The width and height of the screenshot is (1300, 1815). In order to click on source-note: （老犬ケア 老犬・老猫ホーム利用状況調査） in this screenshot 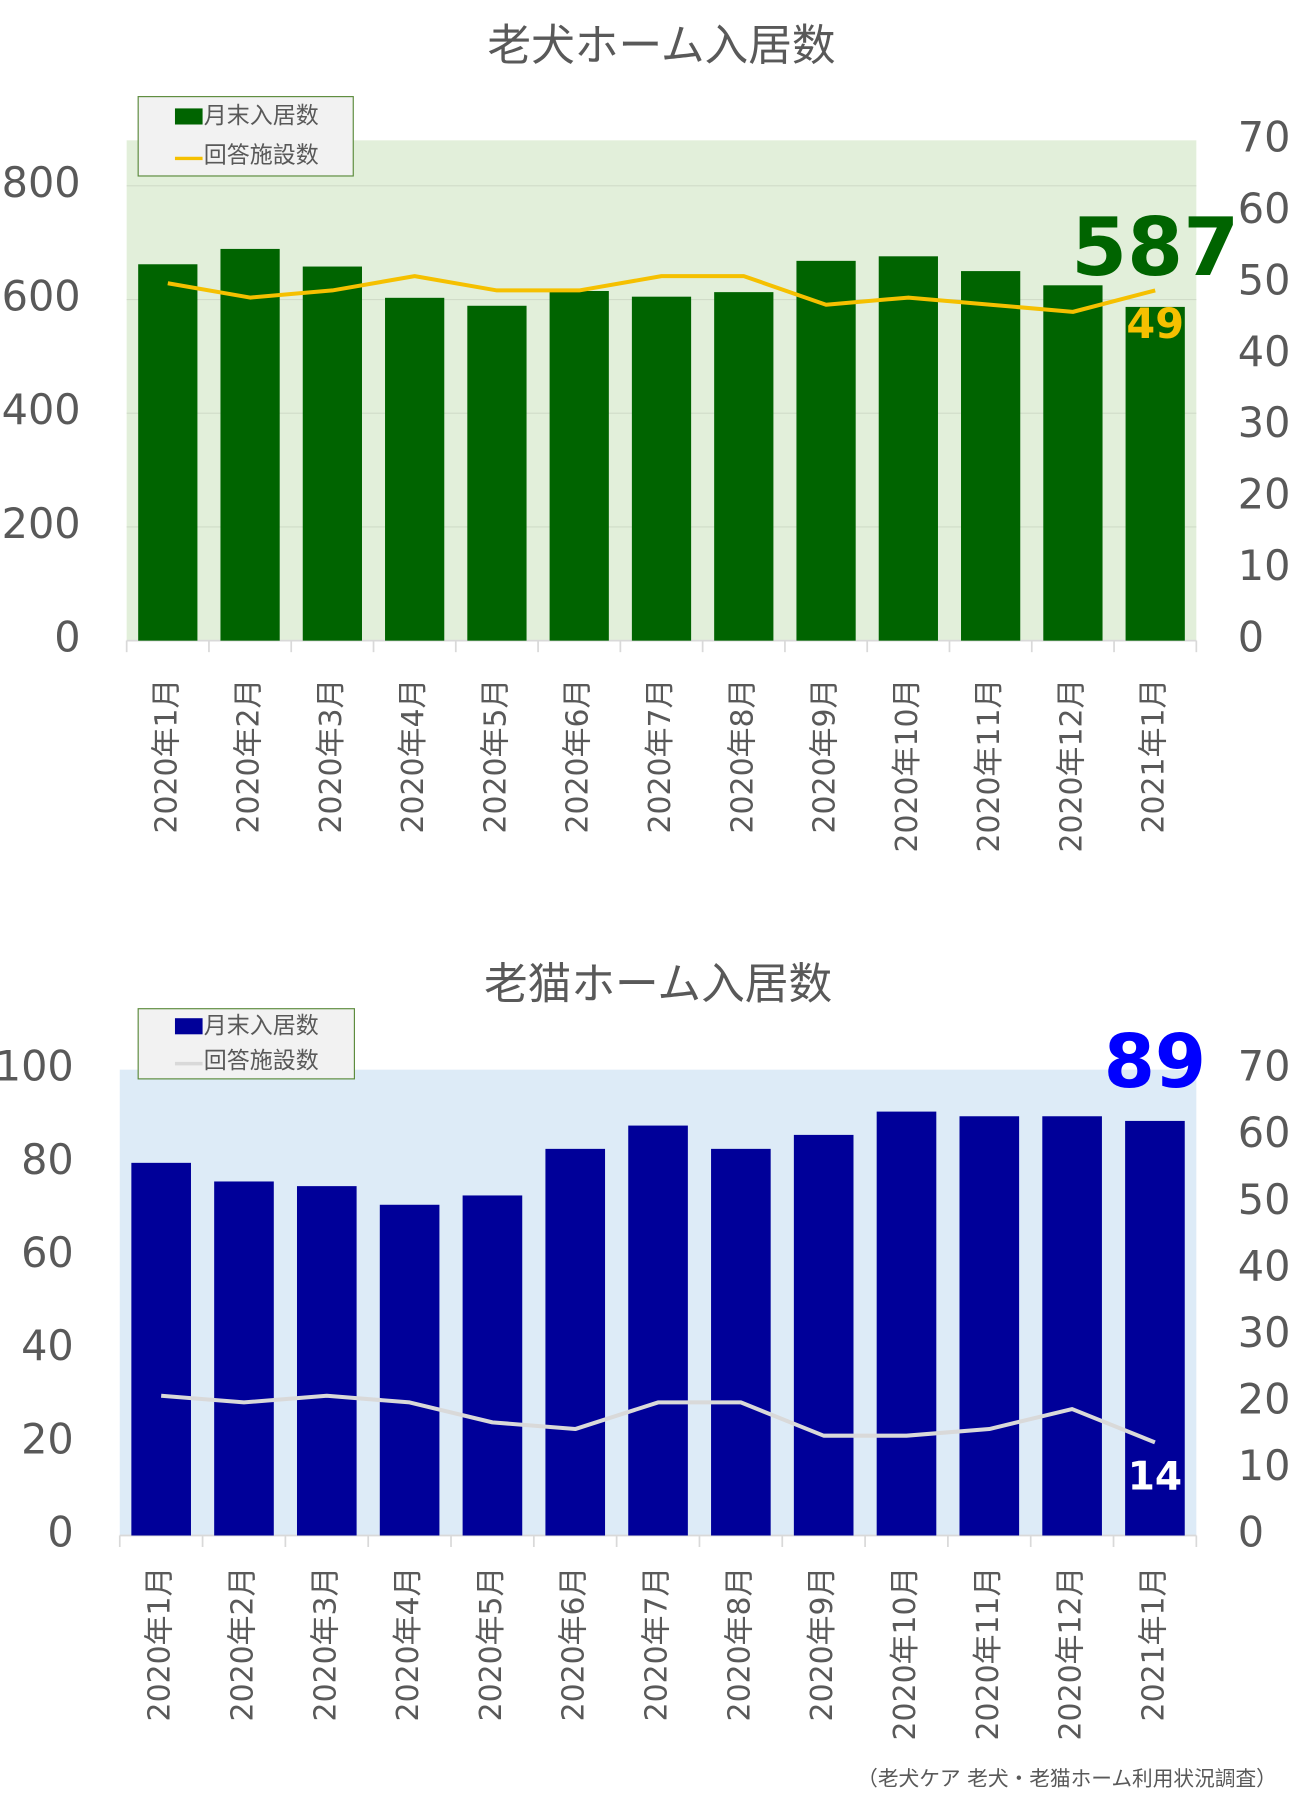, I will do `click(1067, 1778)`.